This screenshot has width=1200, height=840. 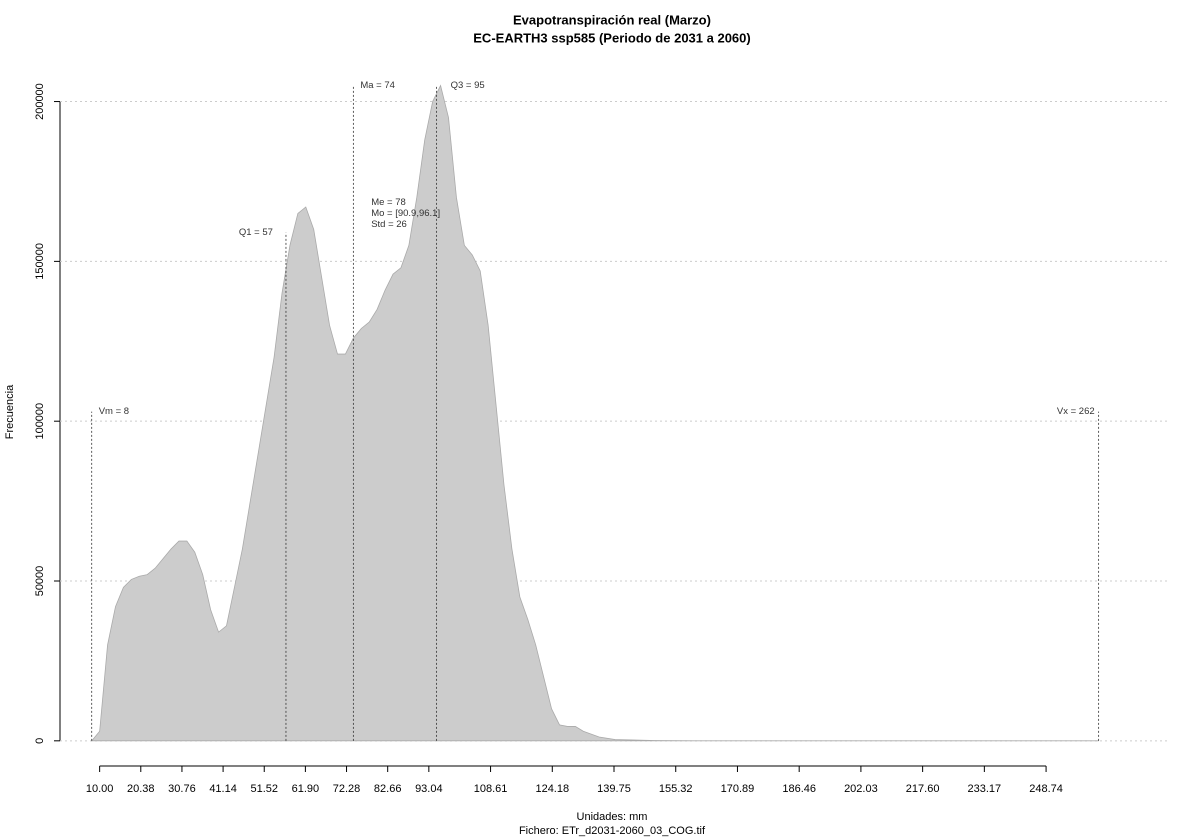 What do you see at coordinates (40, 101) in the screenshot?
I see `y-tick-label: 200000` at bounding box center [40, 101].